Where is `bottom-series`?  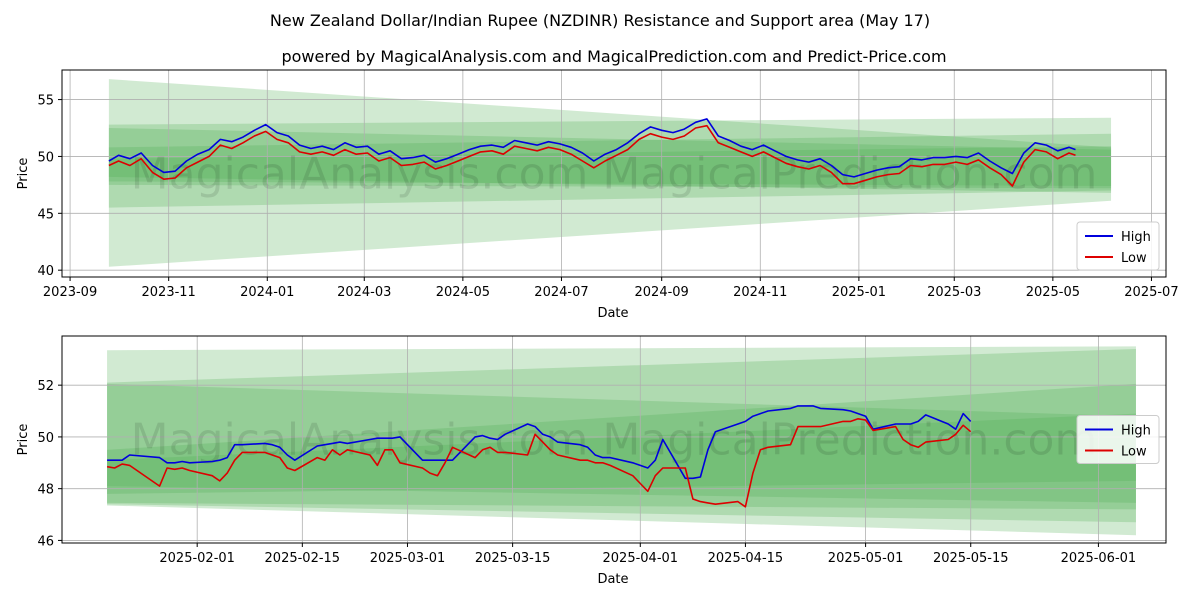 bottom-series is located at coordinates (539, 456).